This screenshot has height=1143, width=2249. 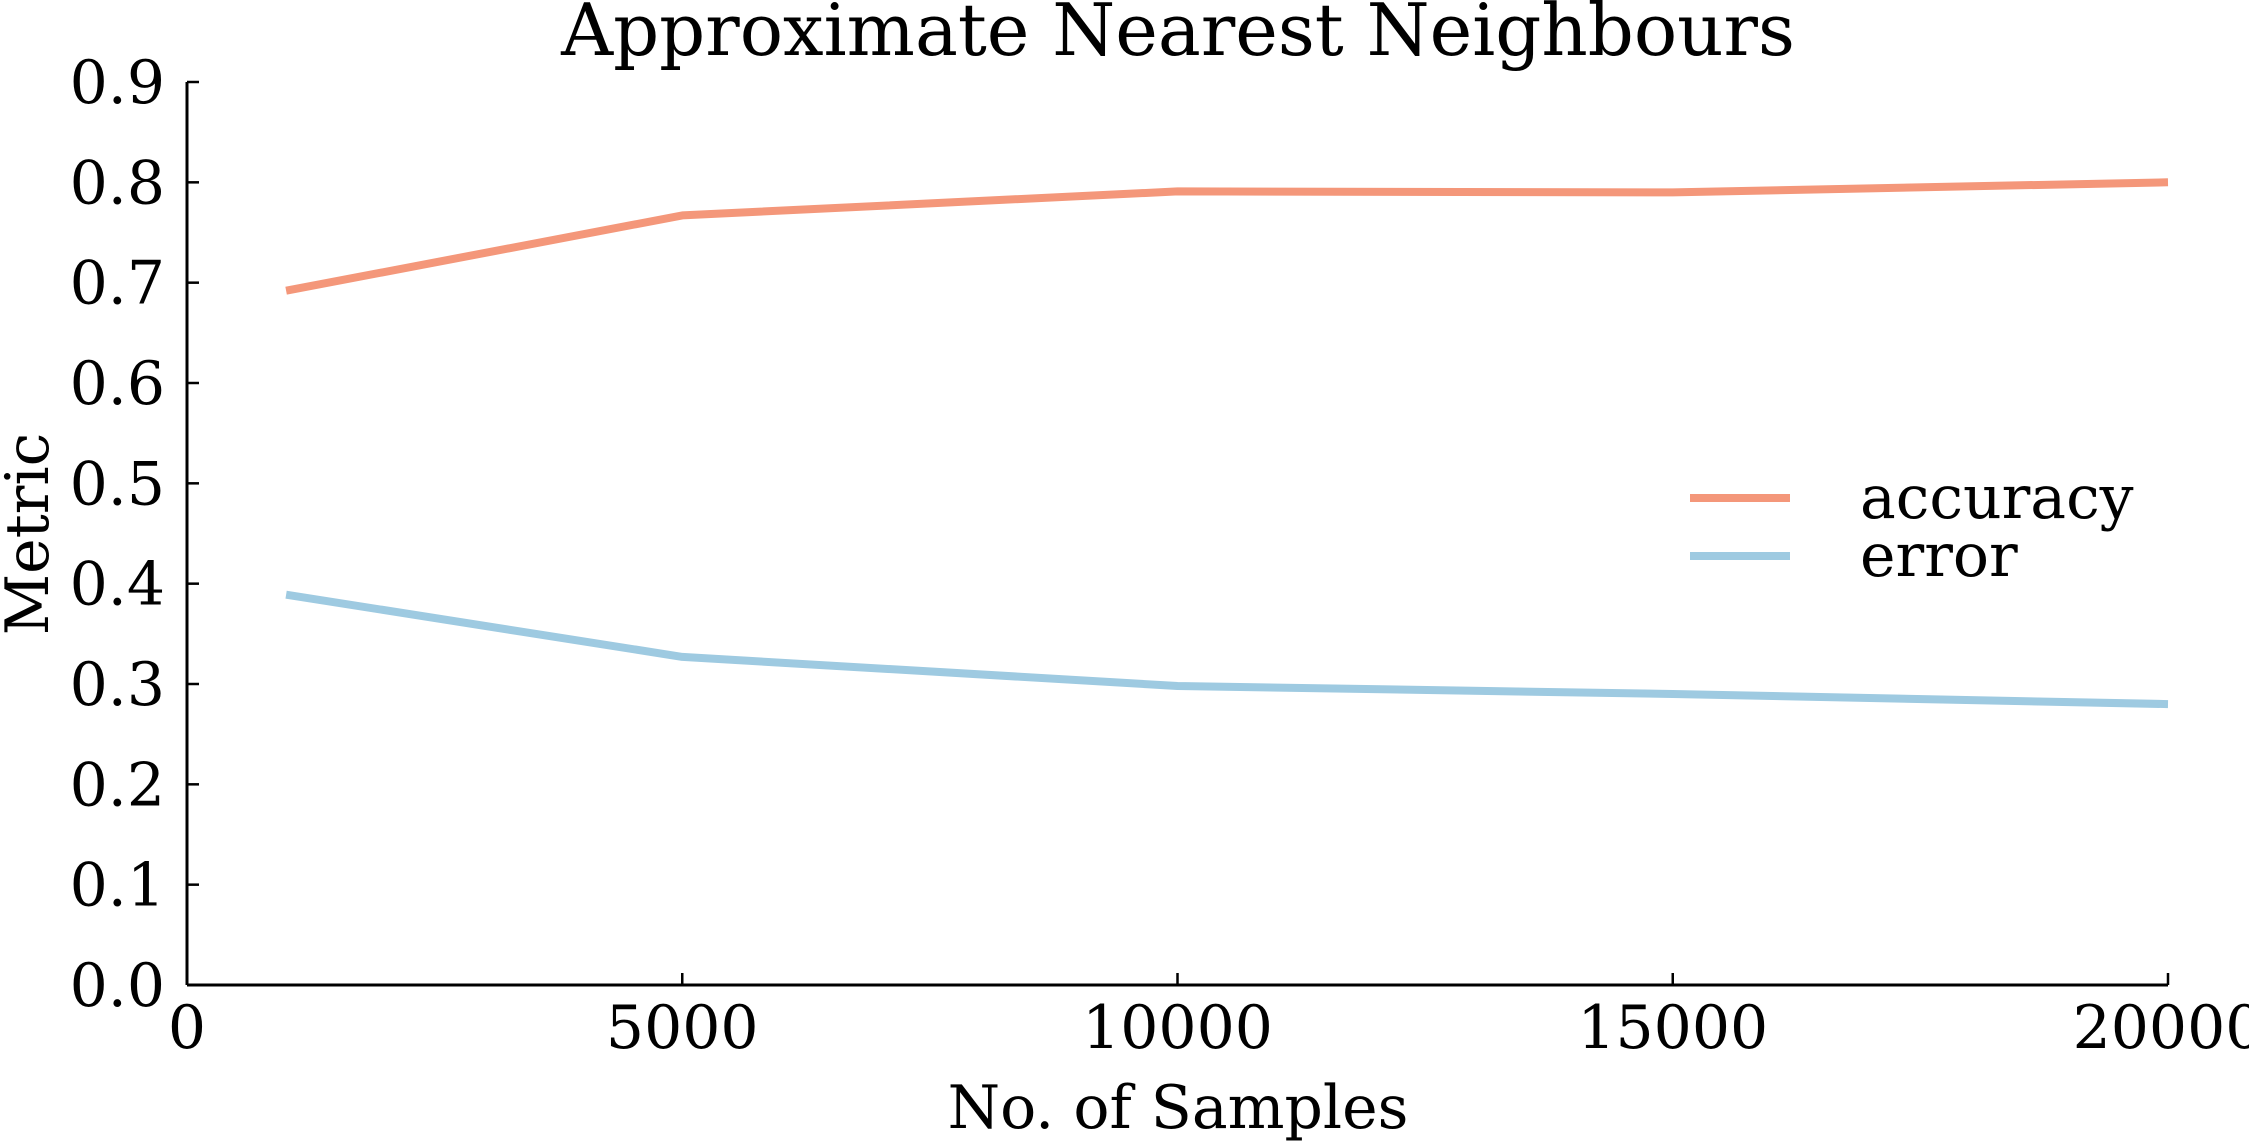 I want to click on x-tick-label: 0, so click(x=187, y=1028).